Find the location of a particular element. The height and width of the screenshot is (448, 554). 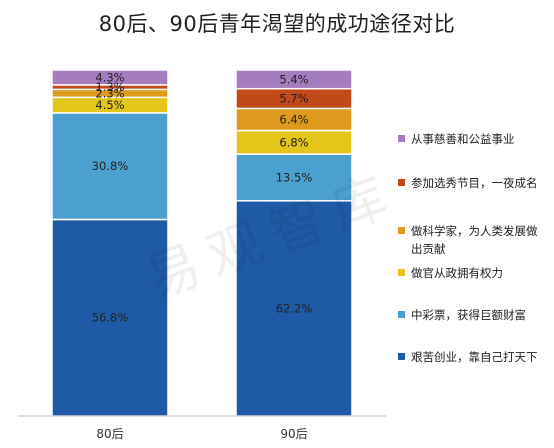

legend-item: 从事慈善和公益事业 is located at coordinates (473, 139).